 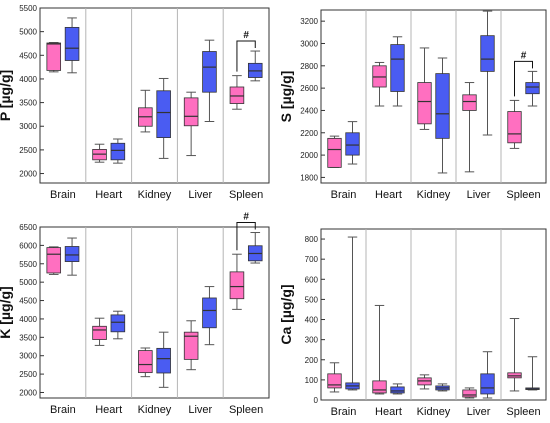 What do you see at coordinates (309, 66) in the screenshot?
I see `y-tick-label: 2800` at bounding box center [309, 66].